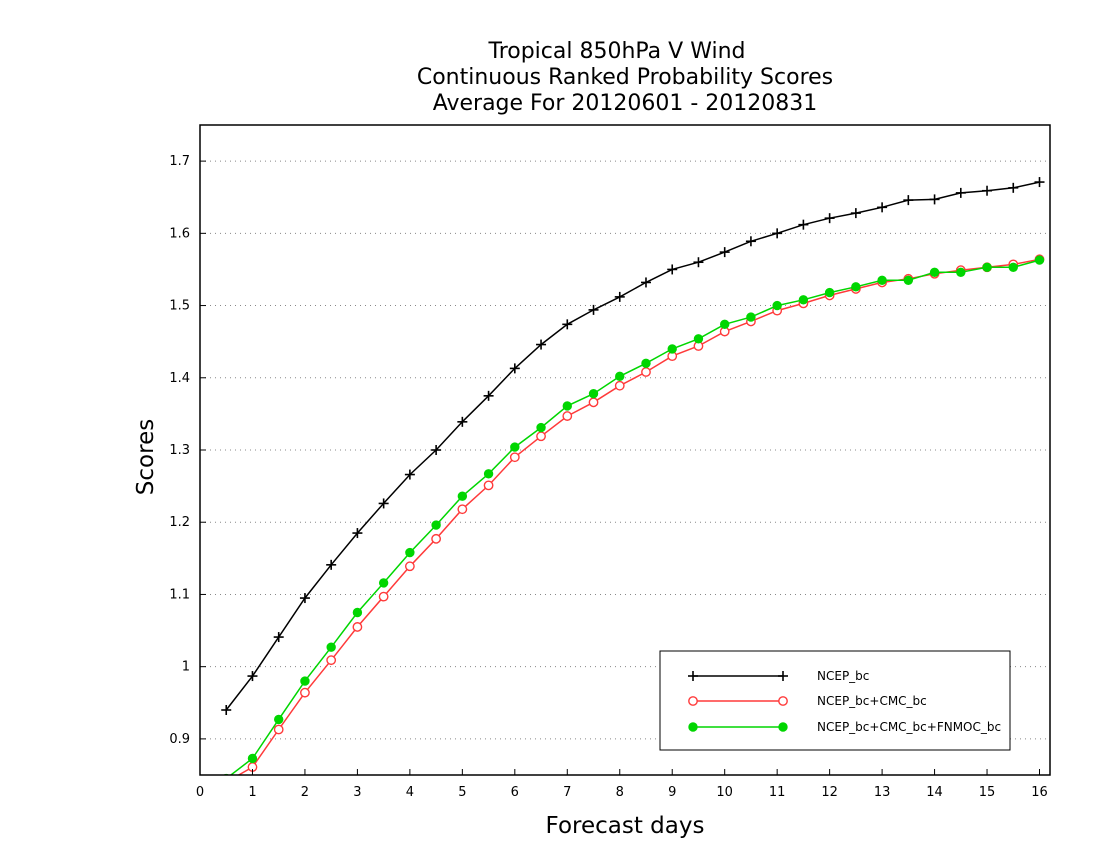  I want to click on y-tick-label: 1.1, so click(179, 594).